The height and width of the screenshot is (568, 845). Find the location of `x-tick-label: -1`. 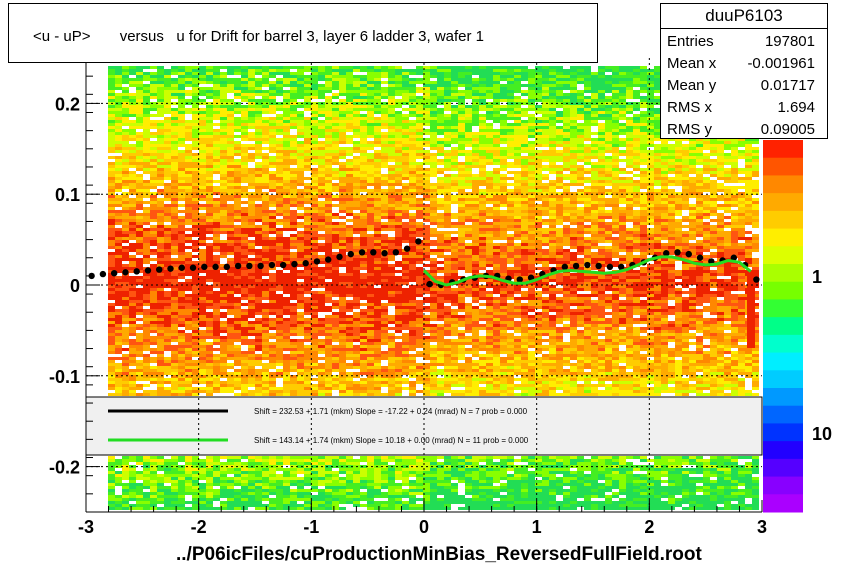

x-tick-label: -1 is located at coordinates (311, 527).